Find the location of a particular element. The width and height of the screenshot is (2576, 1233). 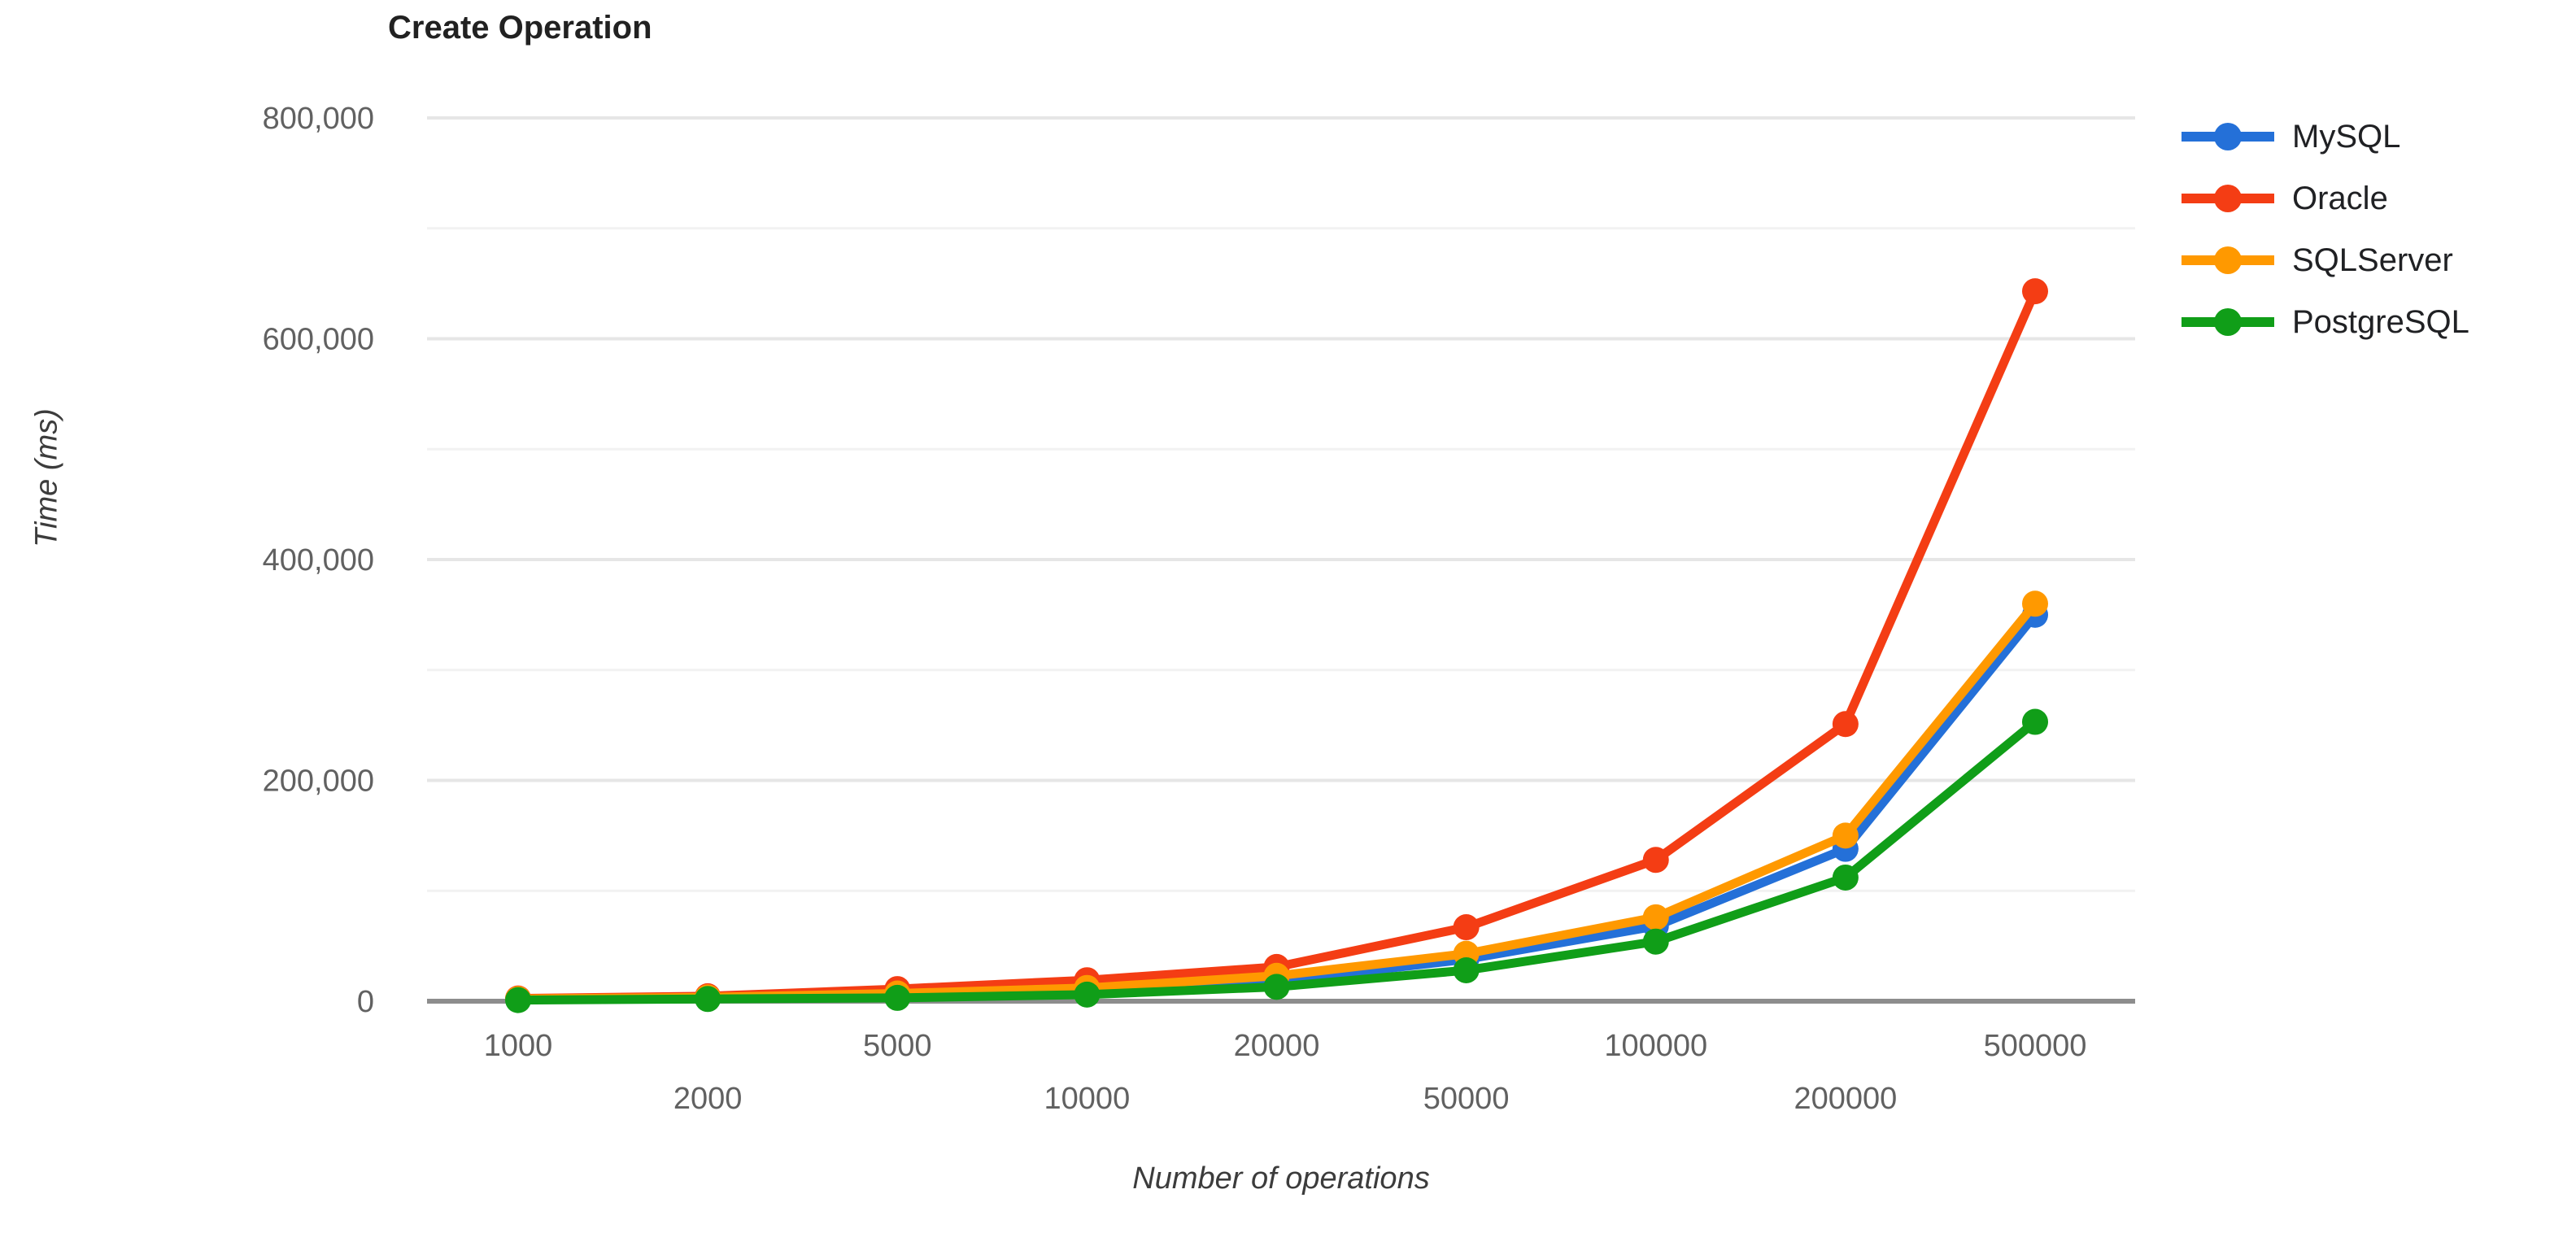

legend-item-postgresql: PostgreSQL is located at coordinates (2324, 322).